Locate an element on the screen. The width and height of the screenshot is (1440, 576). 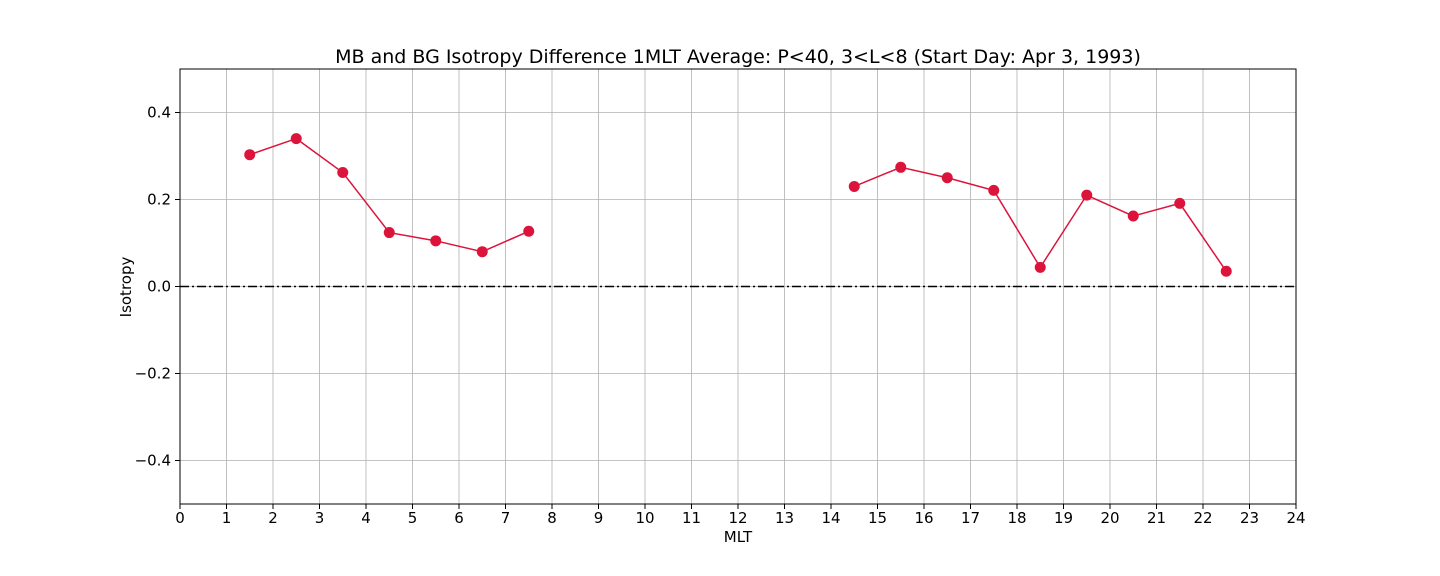
x-tick-label: 23 is located at coordinates (1249, 518).